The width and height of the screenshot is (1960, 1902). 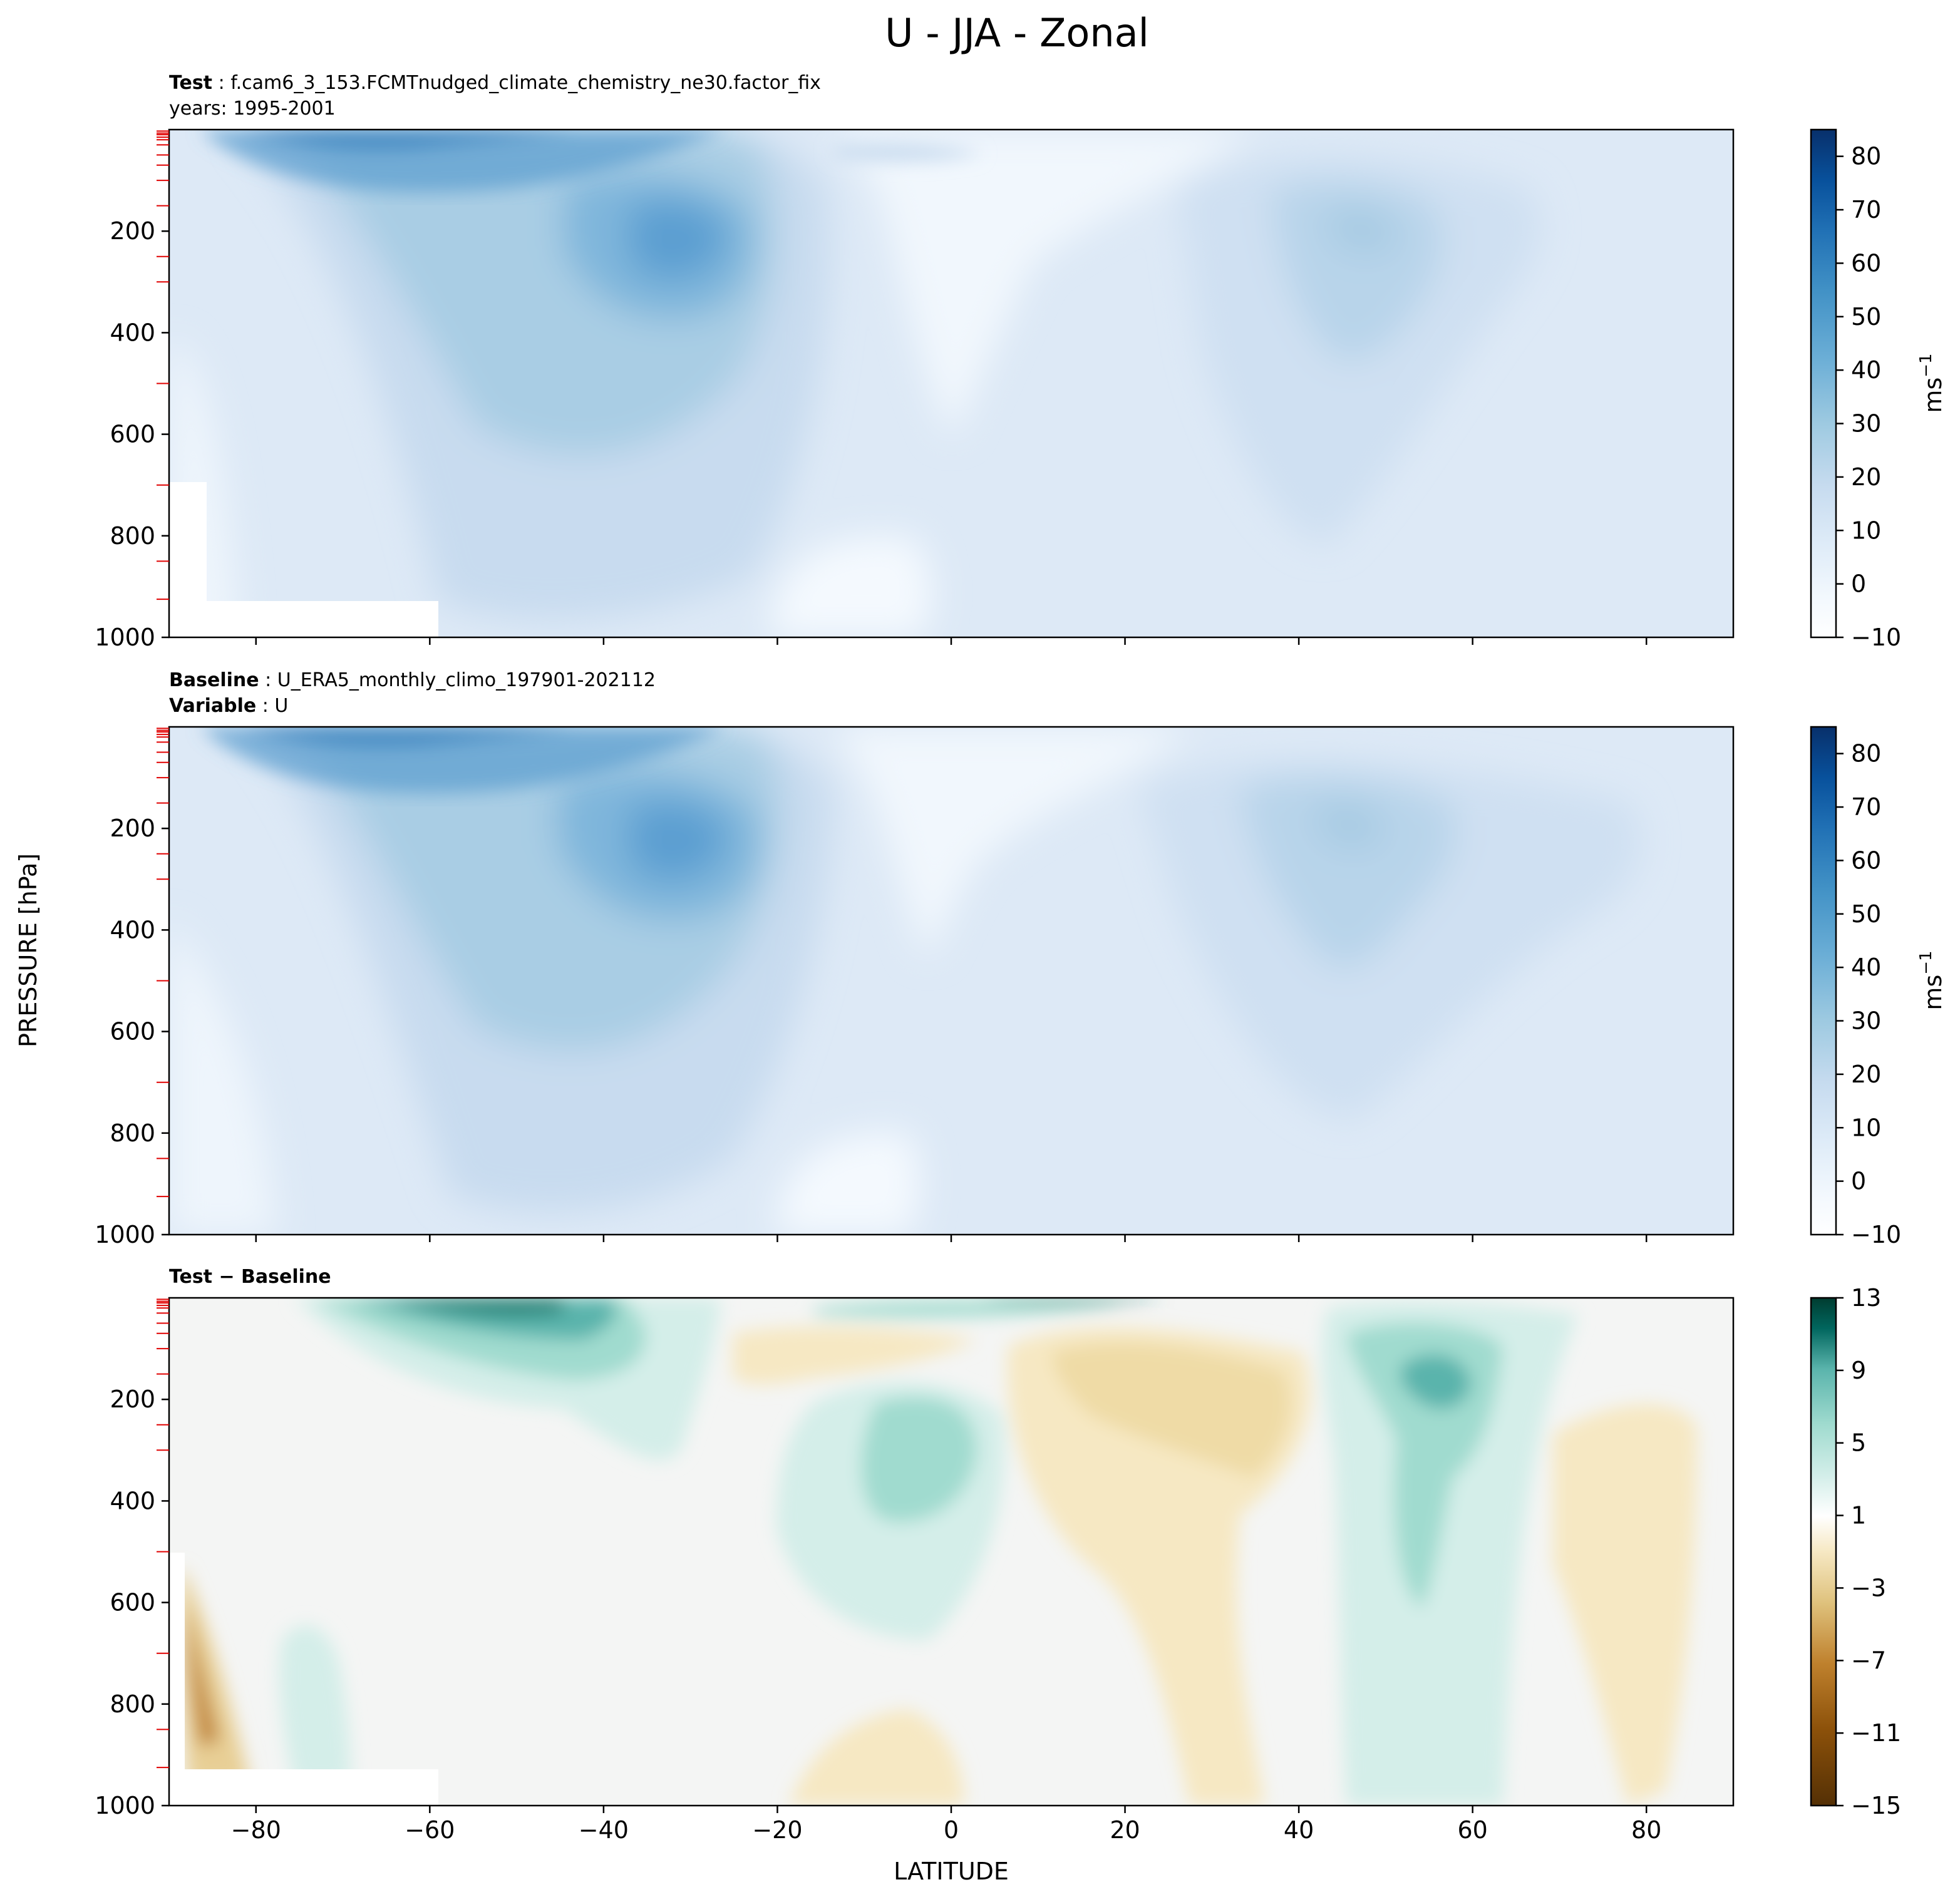 What do you see at coordinates (1876, 1234) in the screenshot?
I see `baseline-colorbar-tick-label: −10` at bounding box center [1876, 1234].